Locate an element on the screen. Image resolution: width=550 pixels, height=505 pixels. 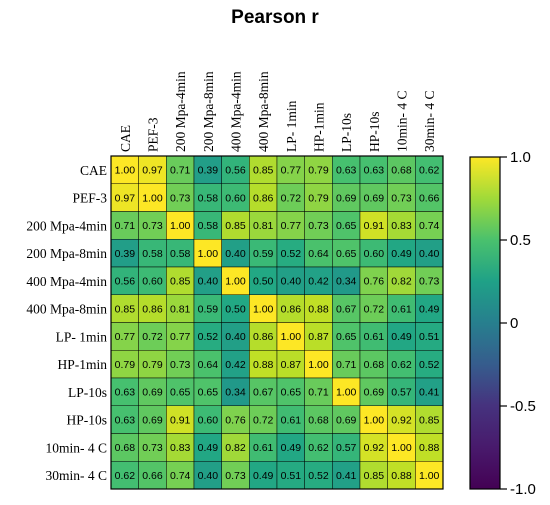
row-label: 400 Mpa-8min is located at coordinates (66, 309).